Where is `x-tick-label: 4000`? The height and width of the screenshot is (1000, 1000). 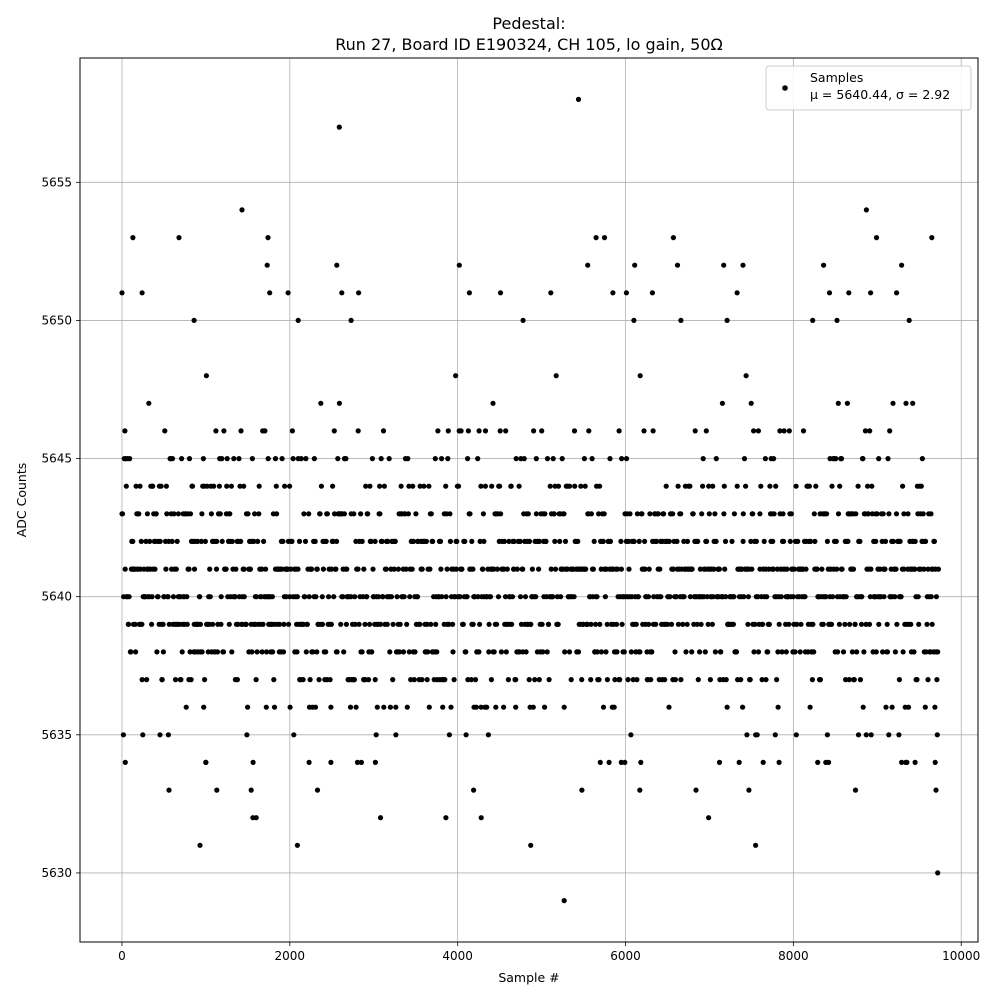 x-tick-label: 4000 is located at coordinates (457, 956).